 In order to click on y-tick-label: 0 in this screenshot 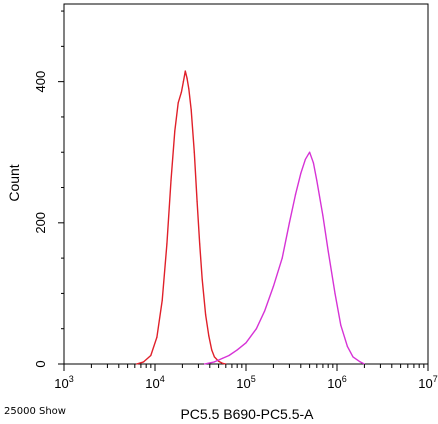, I will do `click(40, 363)`.